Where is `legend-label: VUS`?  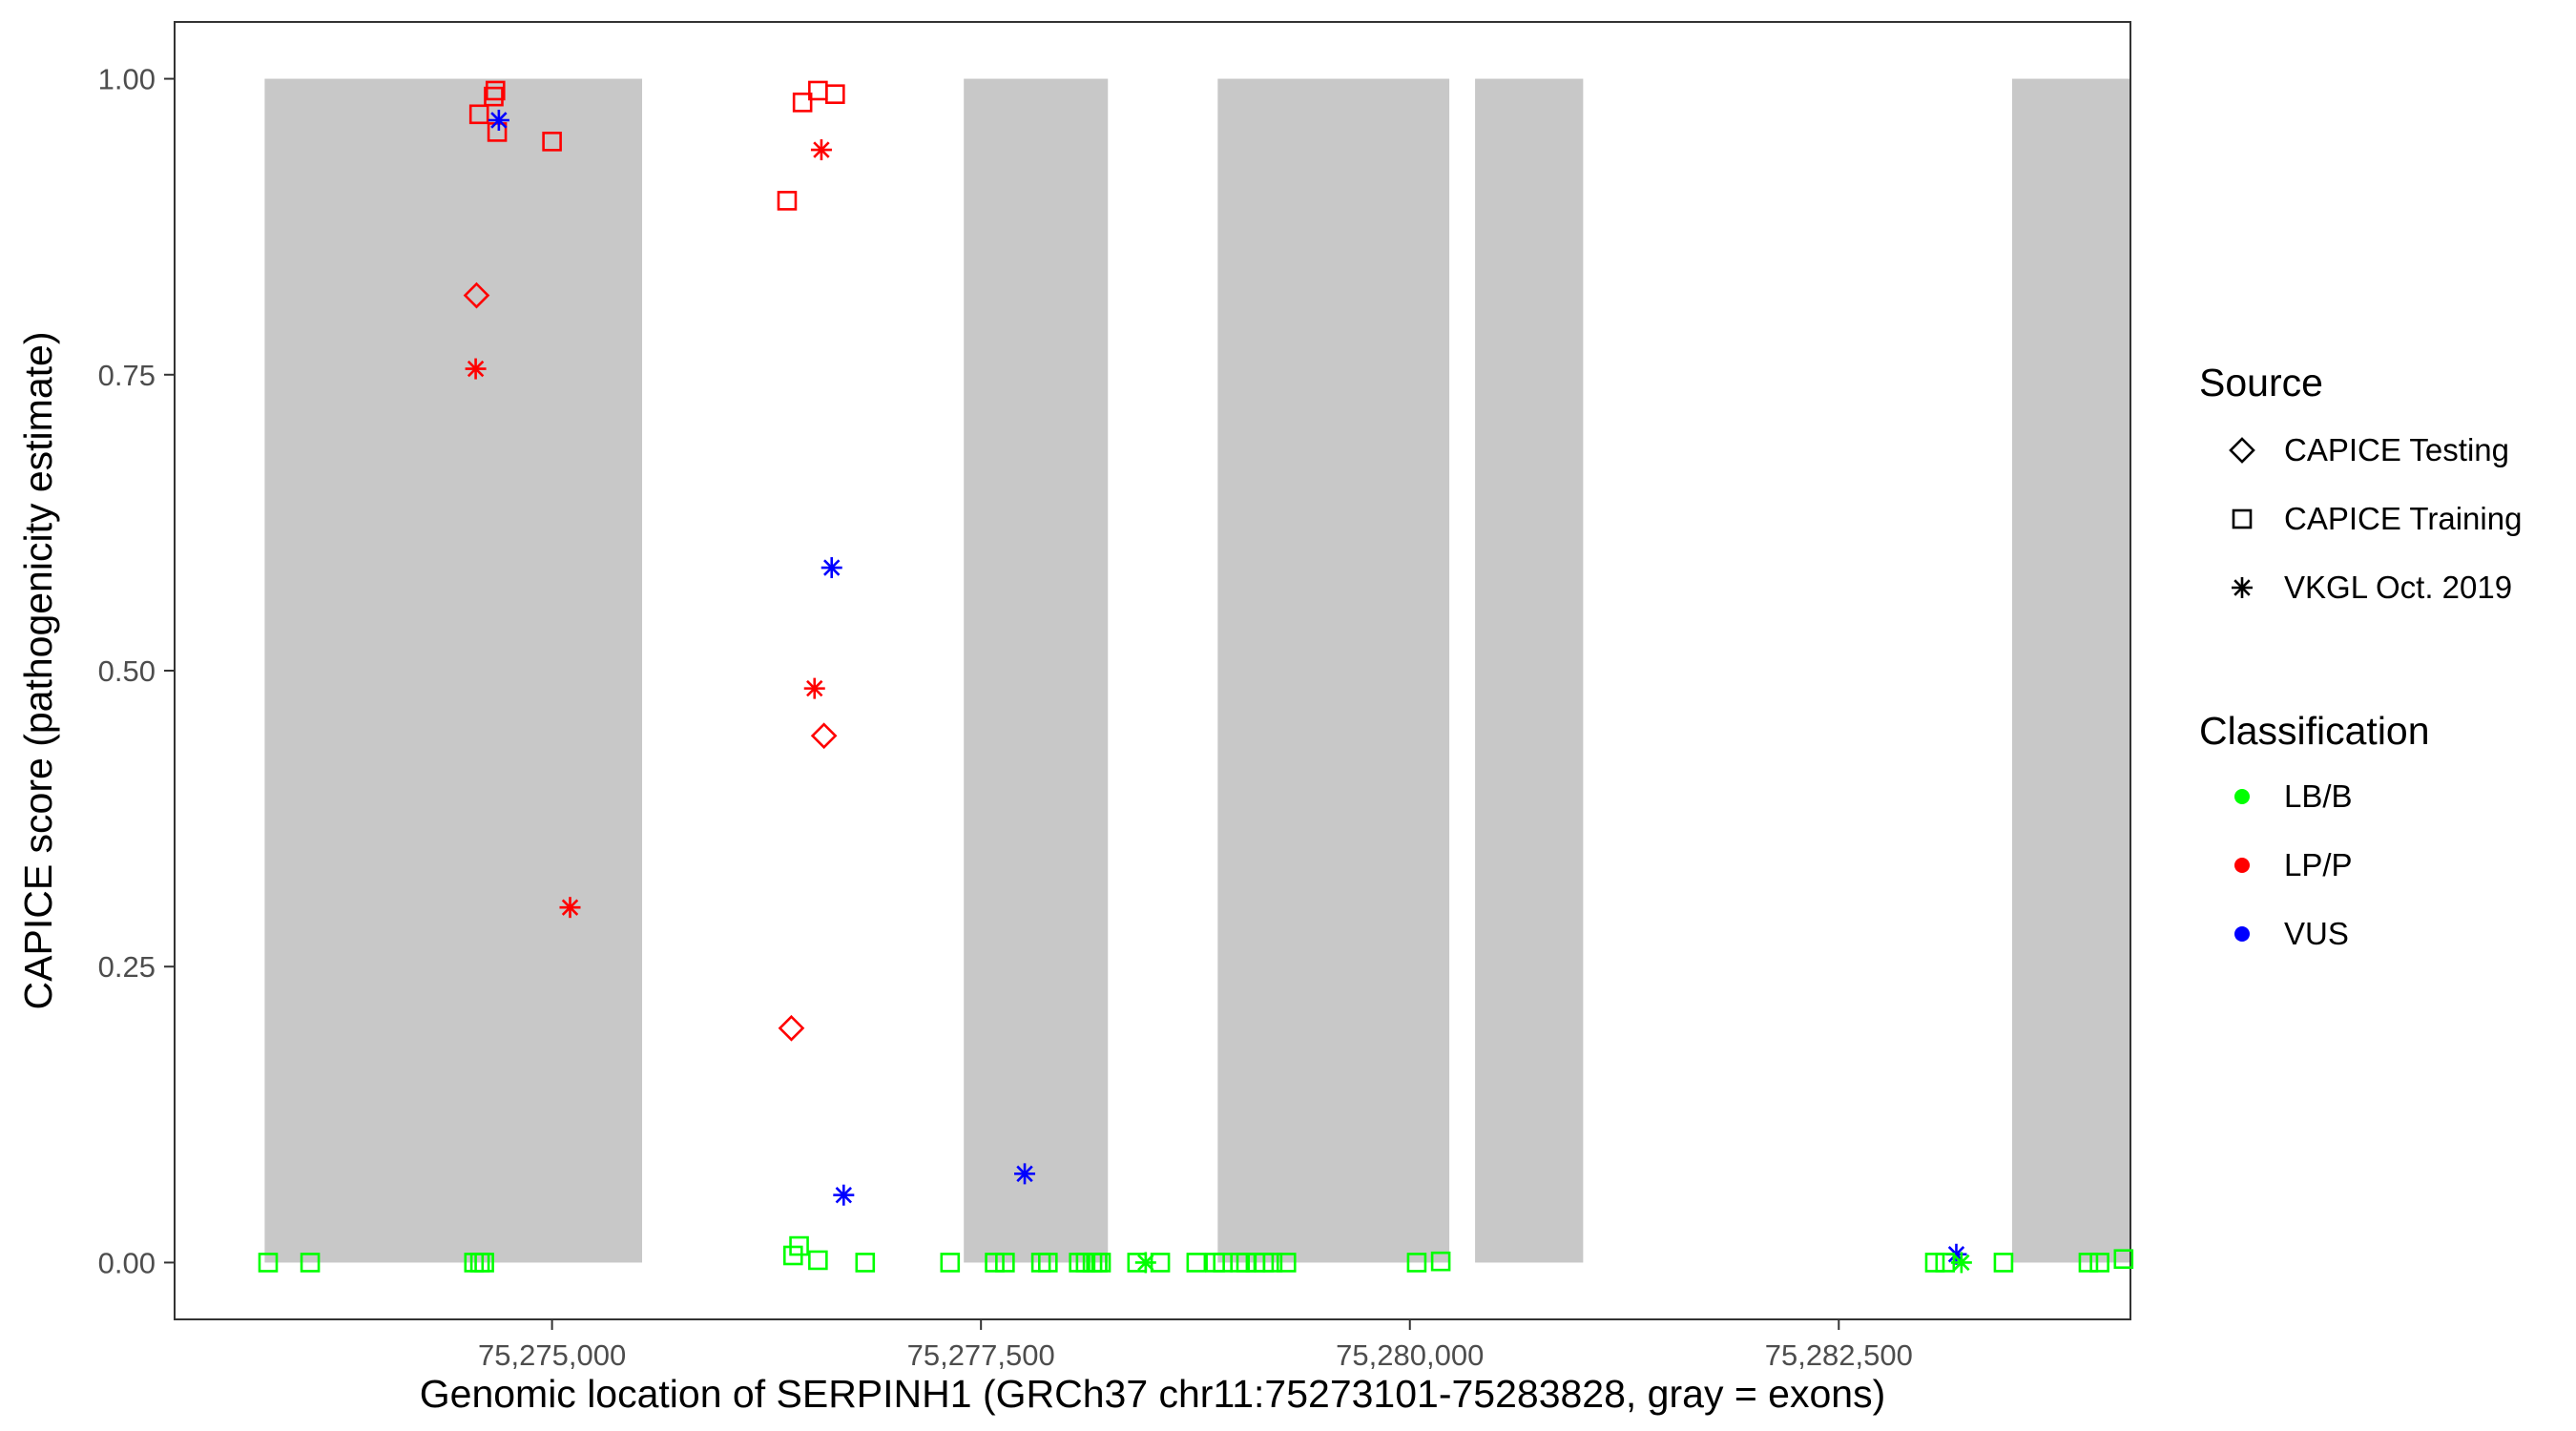 legend-label: VUS is located at coordinates (2316, 933).